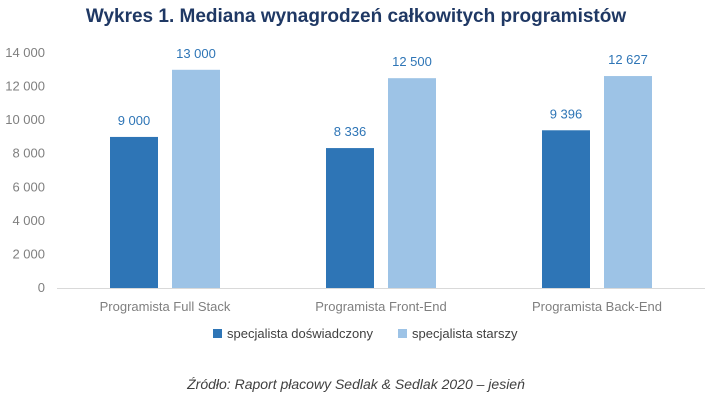  What do you see at coordinates (597, 306) in the screenshot?
I see `x-tick-label: Programista Back-End` at bounding box center [597, 306].